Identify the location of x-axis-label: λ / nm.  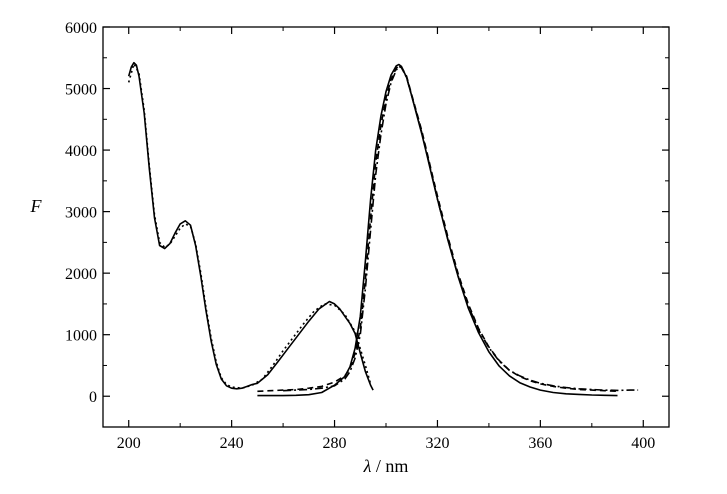
(386, 466).